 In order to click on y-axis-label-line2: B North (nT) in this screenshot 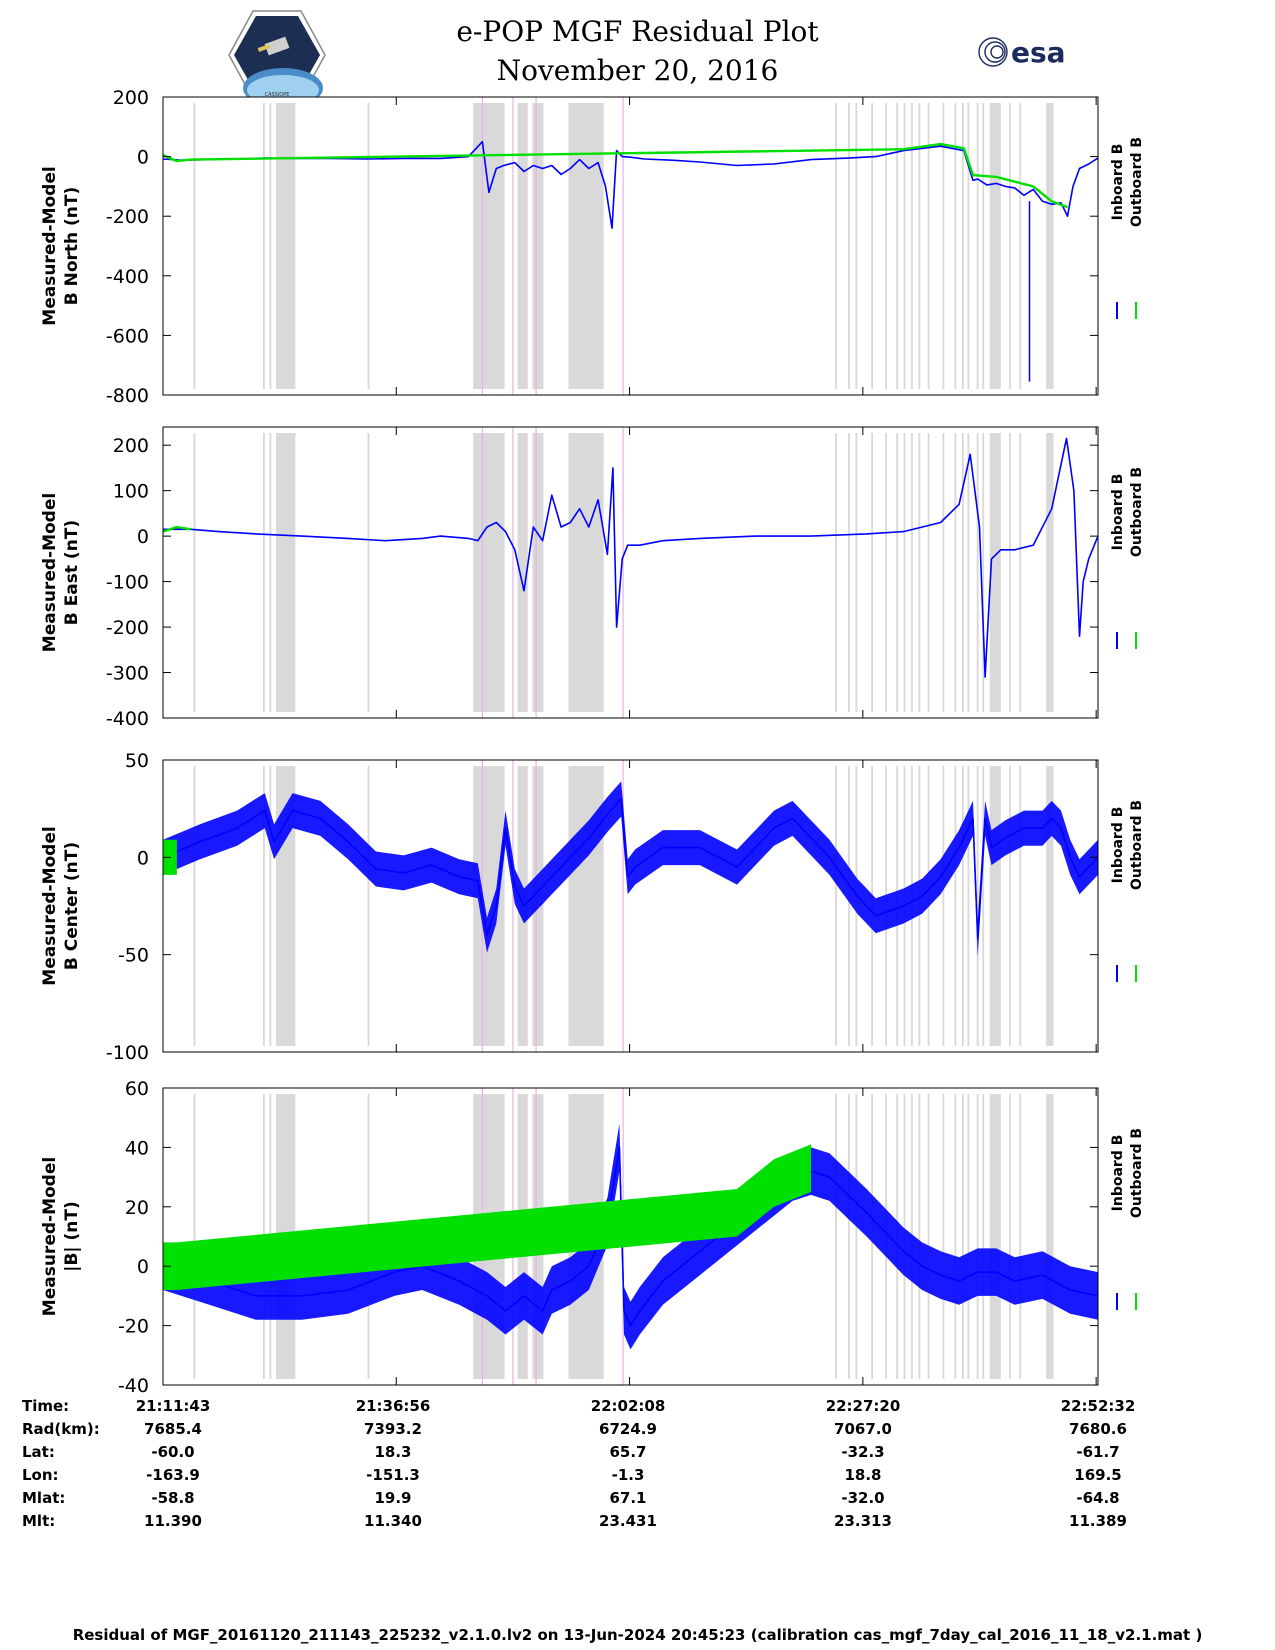, I will do `click(72, 246)`.